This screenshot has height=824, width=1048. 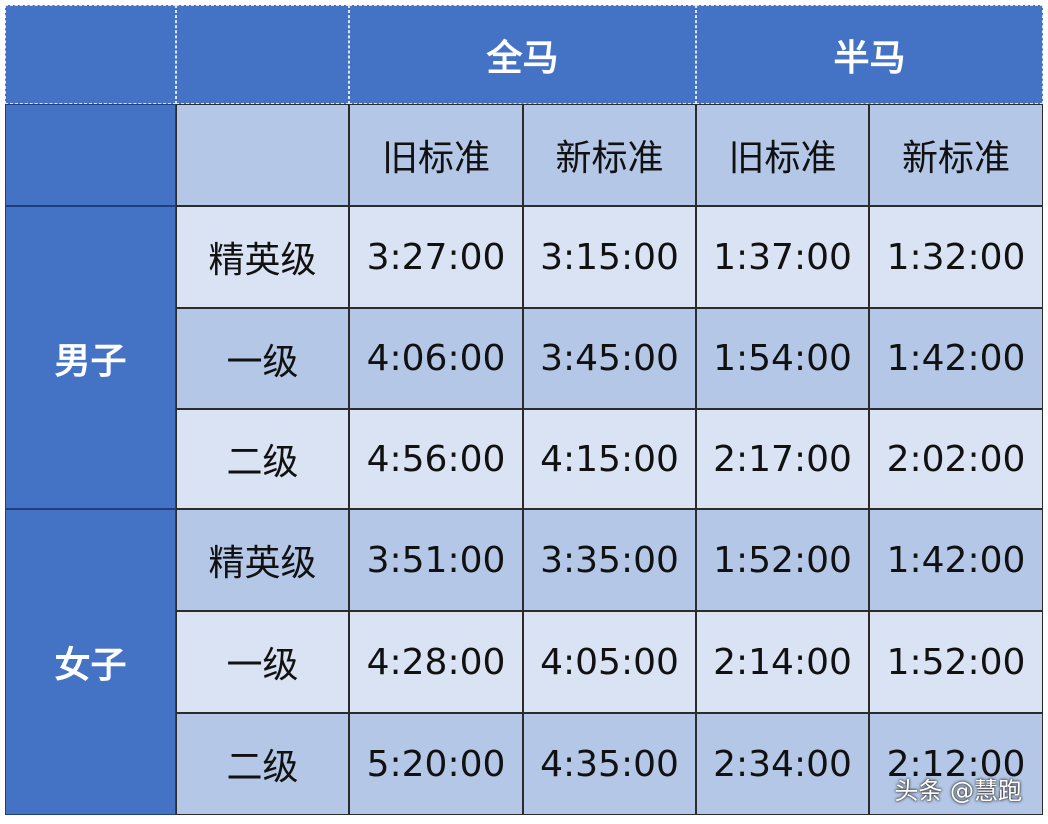 I want to click on group-header: 全马, so click(x=522, y=54).